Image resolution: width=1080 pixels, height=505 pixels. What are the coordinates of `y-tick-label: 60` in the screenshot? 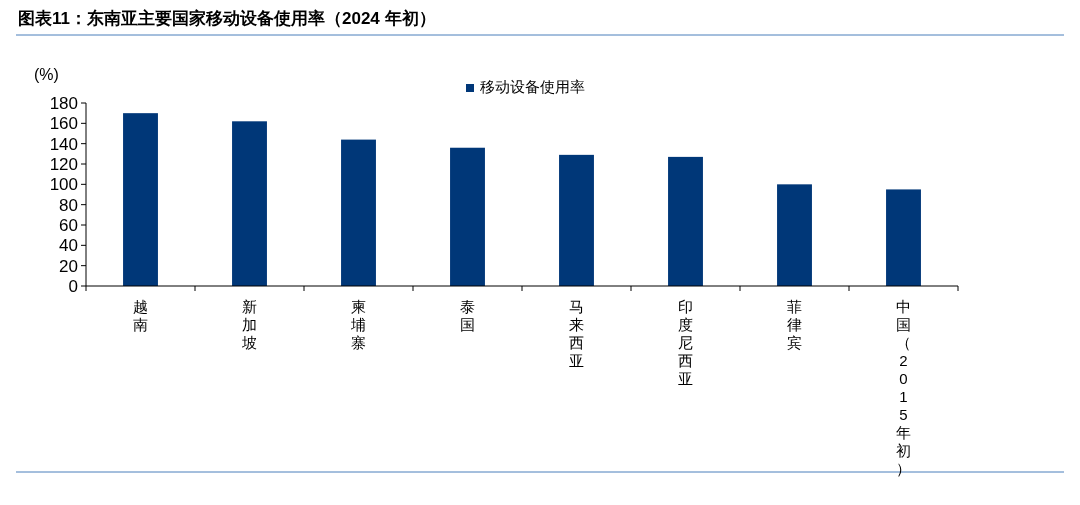 It's located at (68, 225).